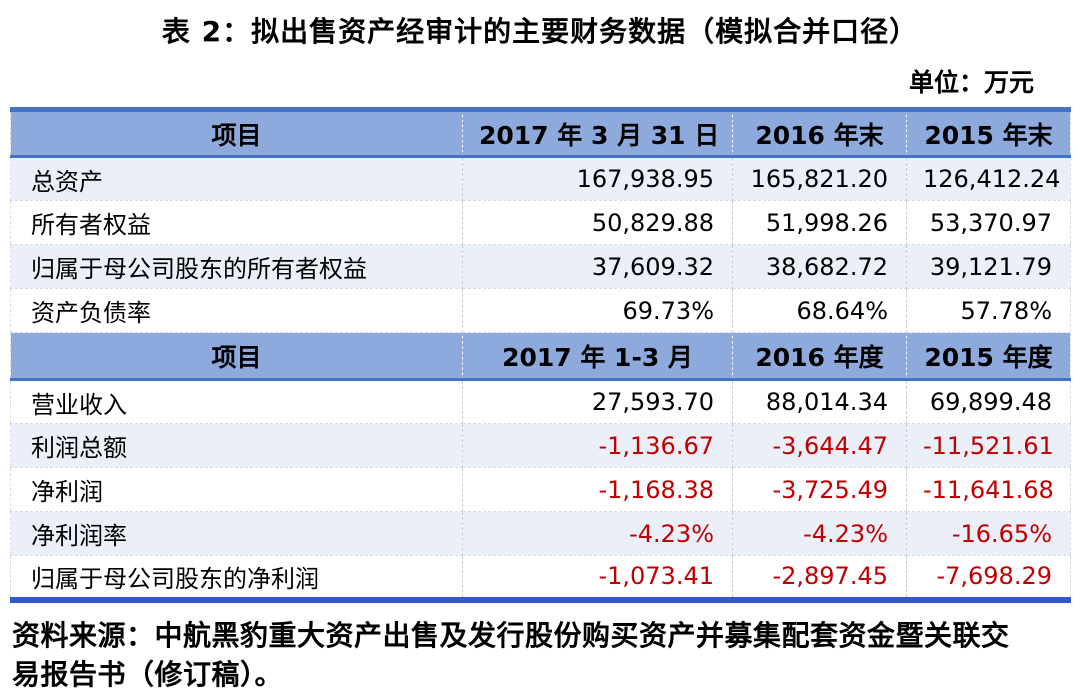  I want to click on cell-value: 88,014.34, so click(820, 402).